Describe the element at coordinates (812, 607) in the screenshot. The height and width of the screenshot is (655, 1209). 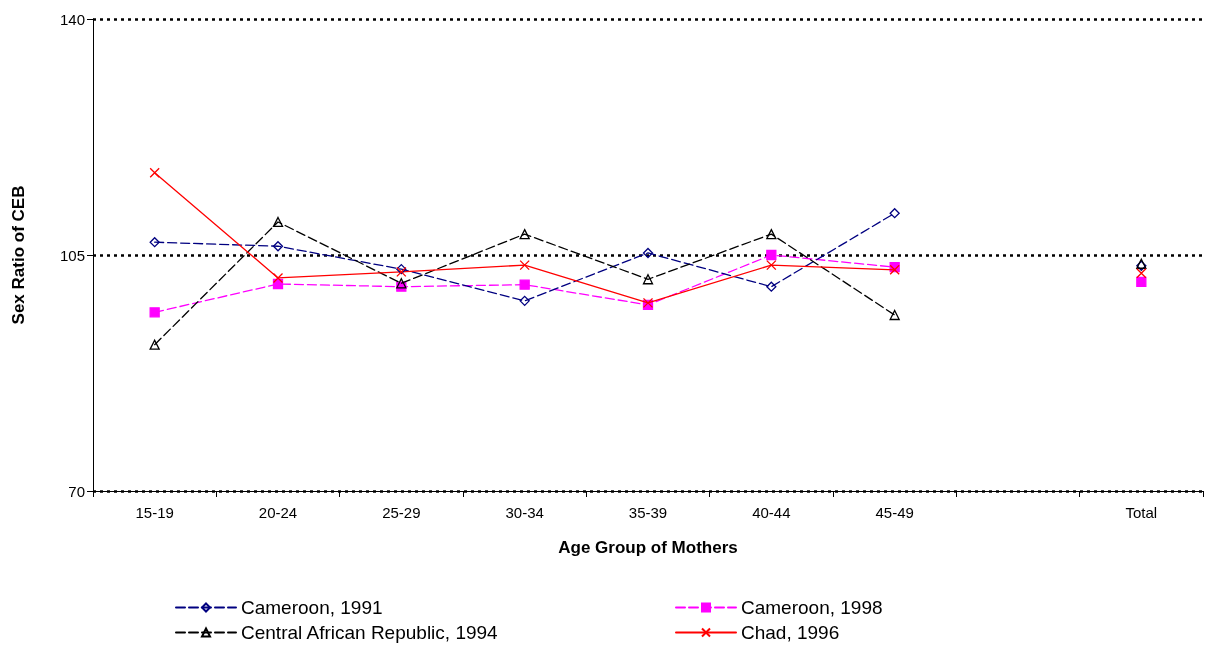
I see `legend-label: Cameroon, 1998` at that location.